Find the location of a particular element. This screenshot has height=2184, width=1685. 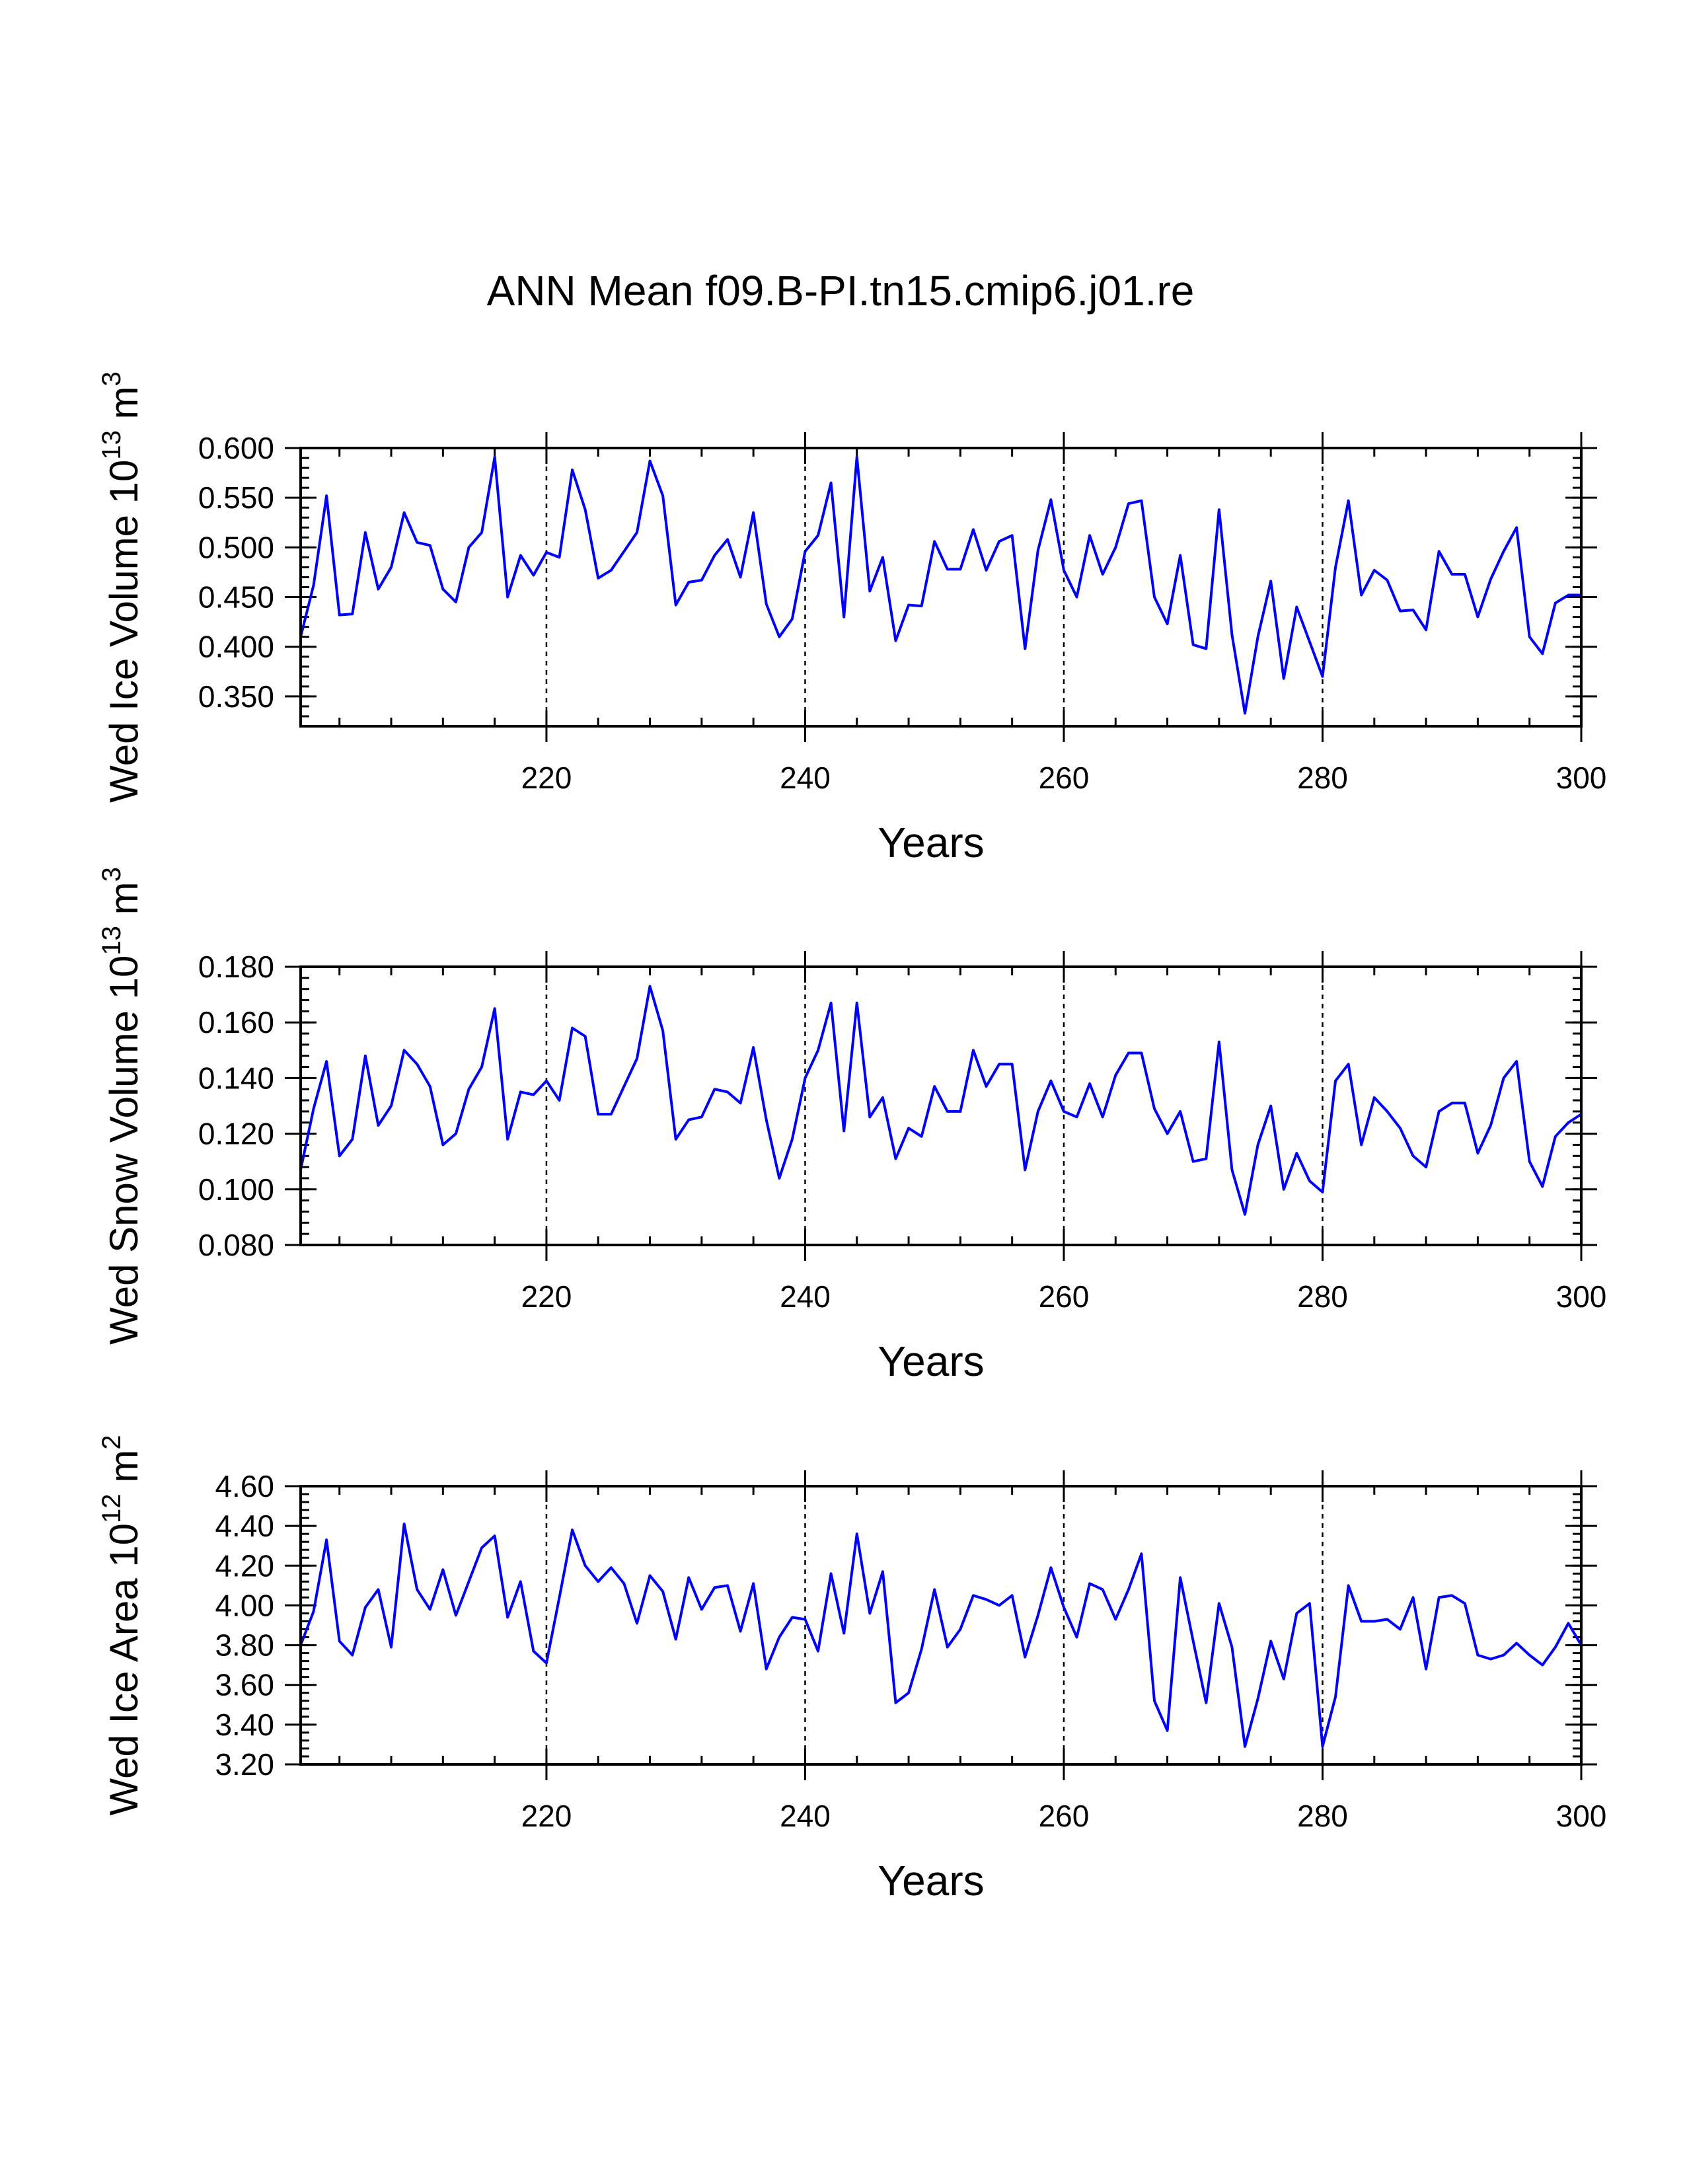

y-tick-label: 4.00 is located at coordinates (244, 1605).